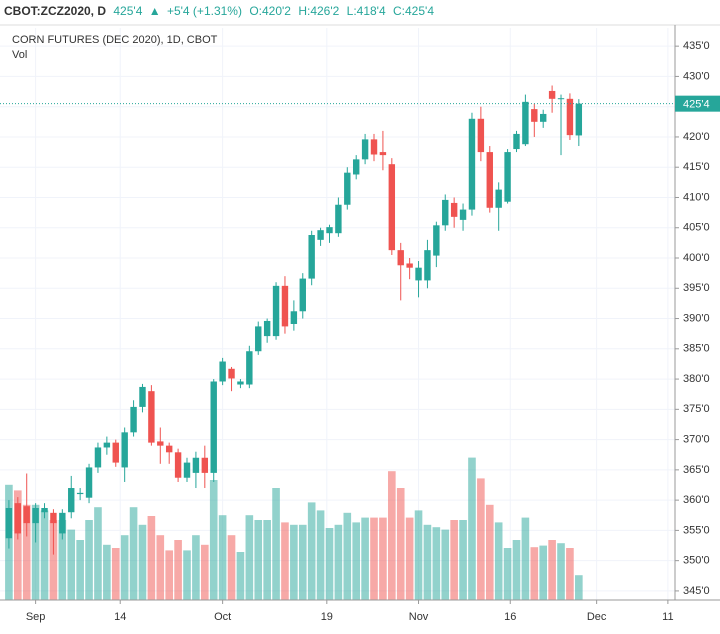 Image resolution: width=720 pixels, height=634 pixels. What do you see at coordinates (318, 11) in the screenshot?
I see `high: H:426'2` at bounding box center [318, 11].